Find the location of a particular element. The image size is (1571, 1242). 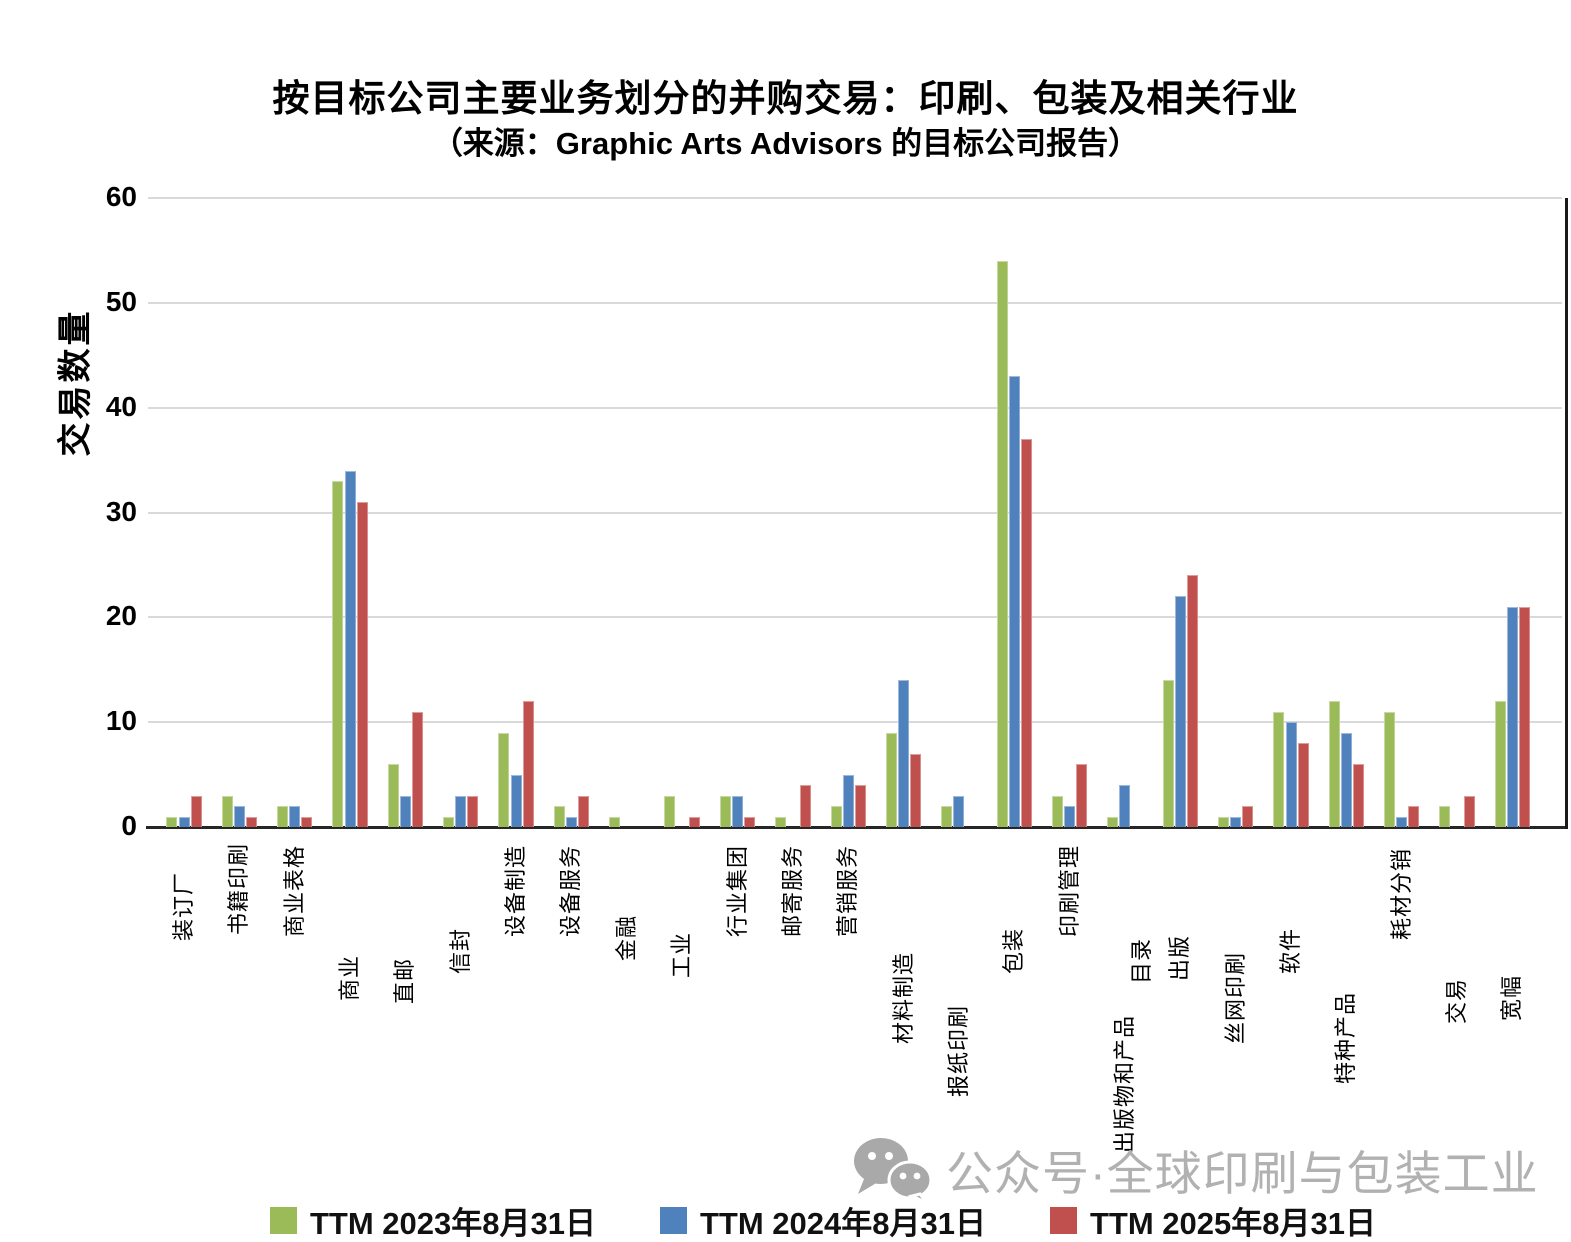

legend-label-3: TTM 2025年8月31日 is located at coordinates (1233, 1223).